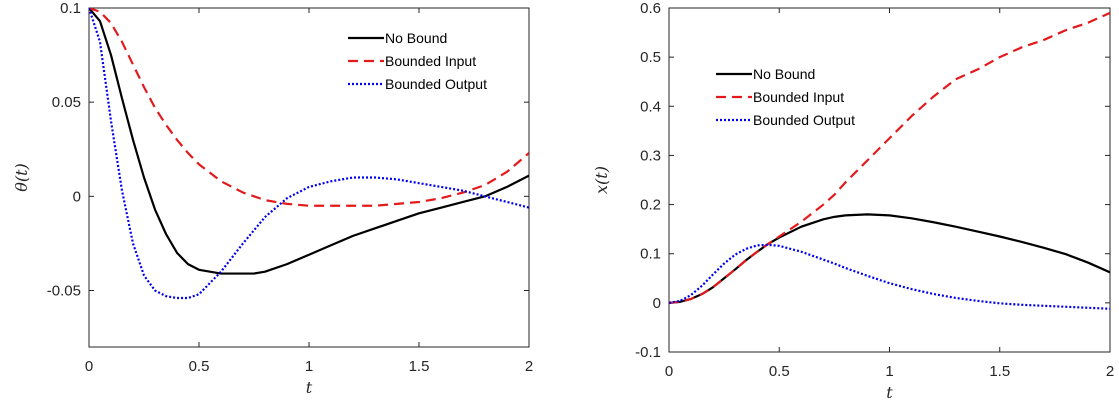 The image size is (1119, 408). Describe the element at coordinates (64, 291) in the screenshot. I see `y-tick-label: -0.05` at that location.